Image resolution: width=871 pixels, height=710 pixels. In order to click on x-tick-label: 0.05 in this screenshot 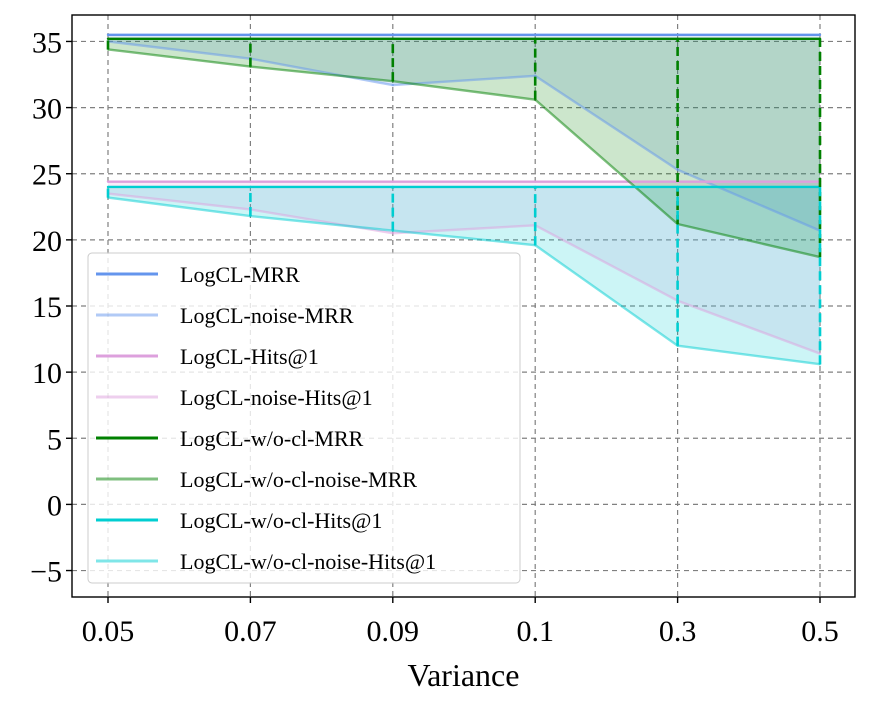, I will do `click(108, 631)`.